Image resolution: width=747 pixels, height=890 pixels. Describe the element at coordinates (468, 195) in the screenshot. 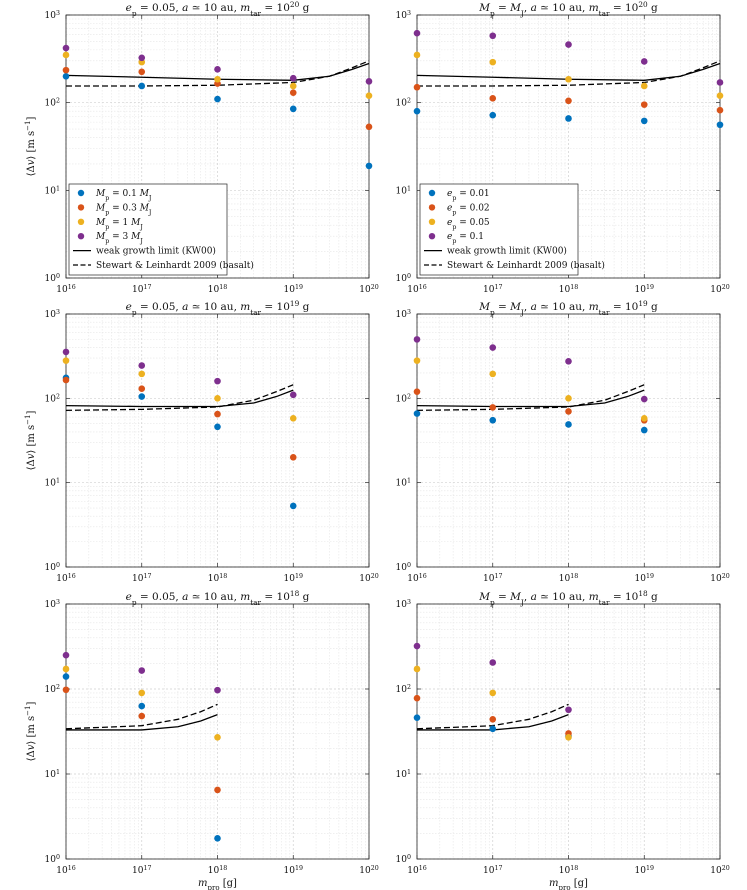

I see `legend-label: ep = 0.01` at that location.